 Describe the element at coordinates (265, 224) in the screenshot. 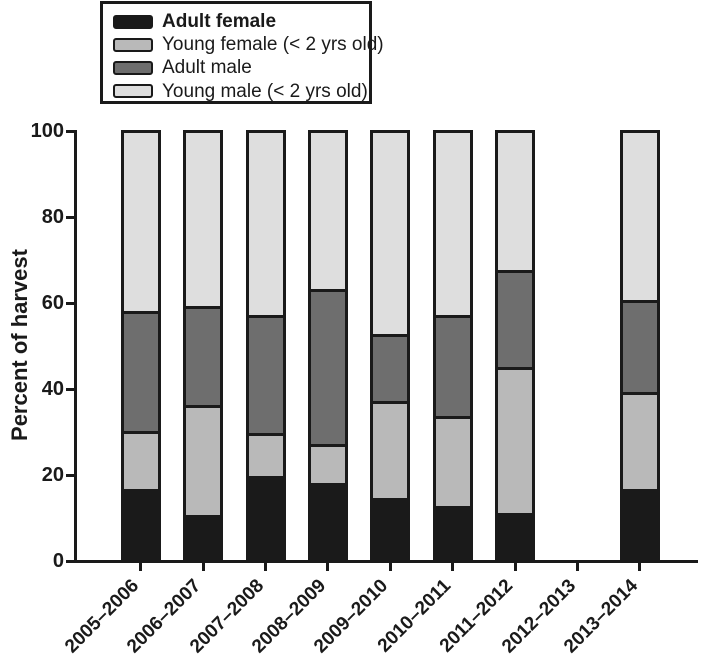

I see `segment-young-male-2-yrs-old-2007-2008` at that location.